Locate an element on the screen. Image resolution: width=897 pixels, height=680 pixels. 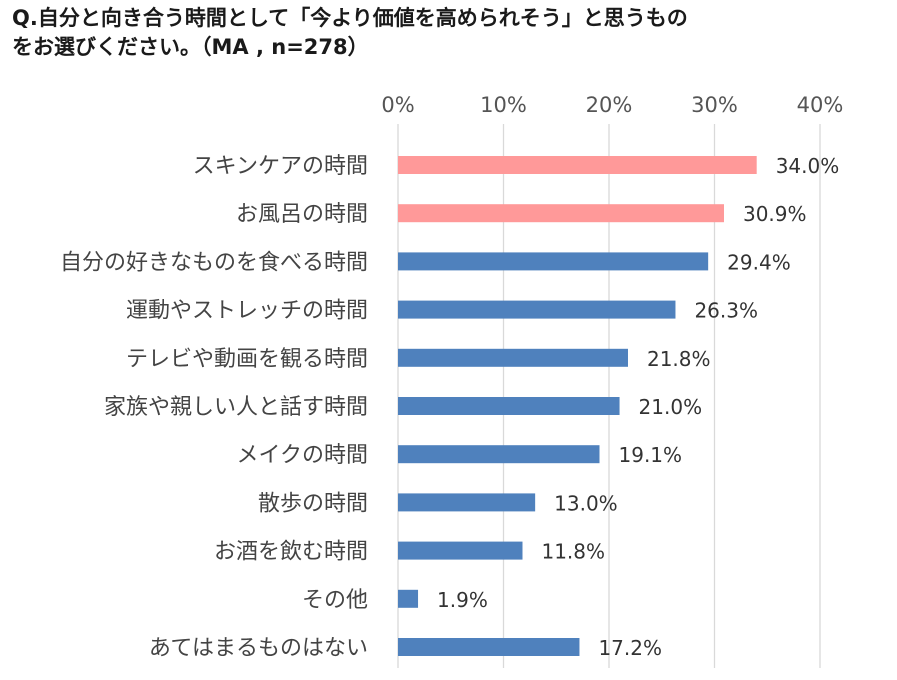
data-label: 26.3% is located at coordinates (726, 311).